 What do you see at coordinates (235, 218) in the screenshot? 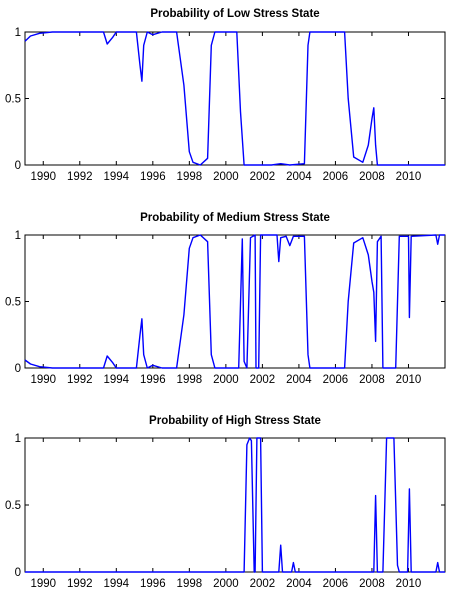
I see `chart-title: Probability of Medium Stress State` at bounding box center [235, 218].